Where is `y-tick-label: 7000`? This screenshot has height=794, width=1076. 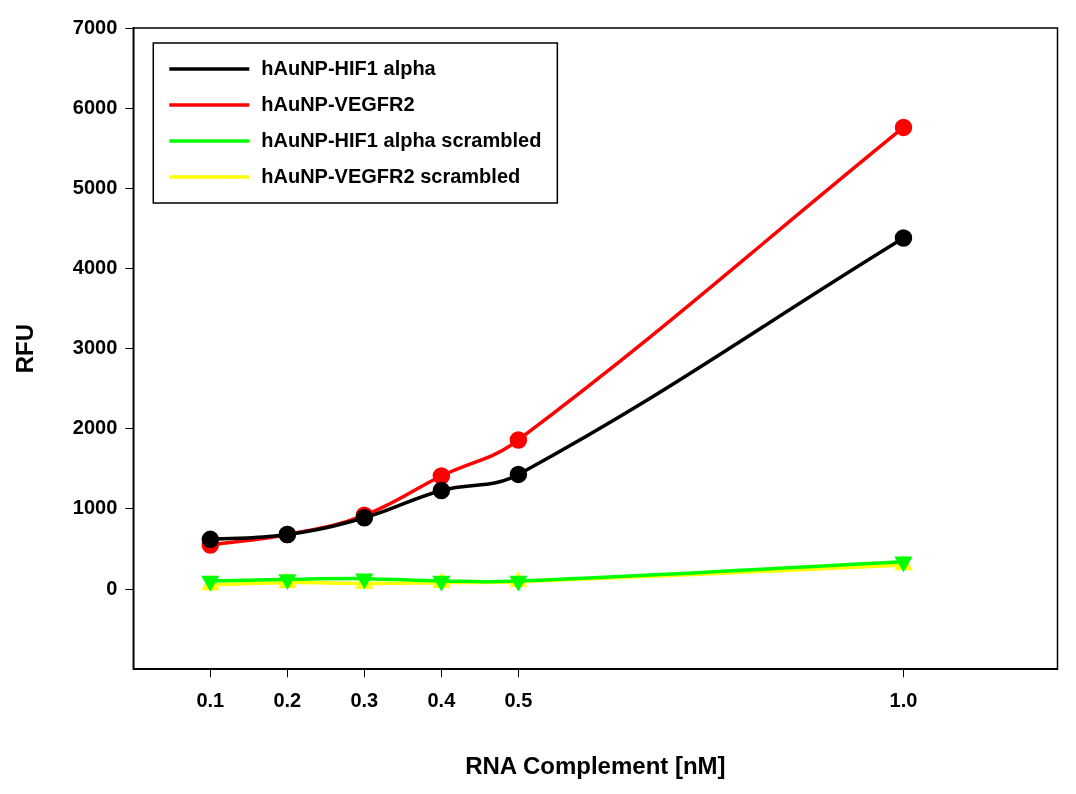
y-tick-label: 7000 is located at coordinates (95, 26).